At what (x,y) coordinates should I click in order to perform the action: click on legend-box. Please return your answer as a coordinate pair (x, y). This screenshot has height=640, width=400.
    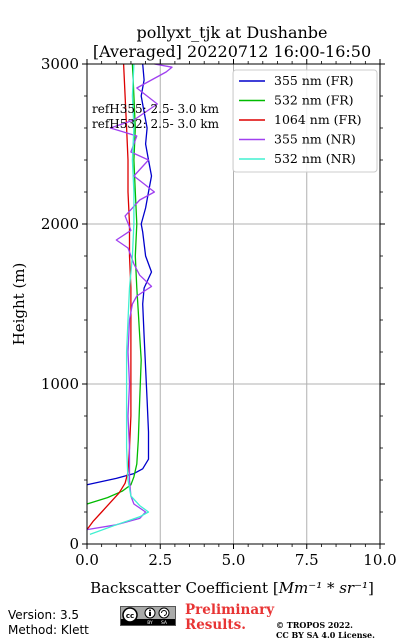
    Looking at the image, I should click on (305, 121).